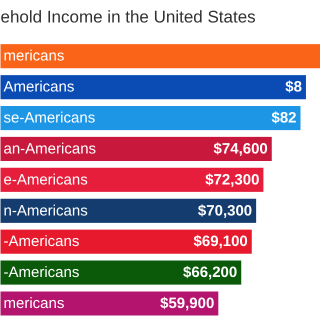 The width and height of the screenshot is (320, 320). Describe the element at coordinates (221, 241) in the screenshot. I see `data-label: $69,100` at that location.